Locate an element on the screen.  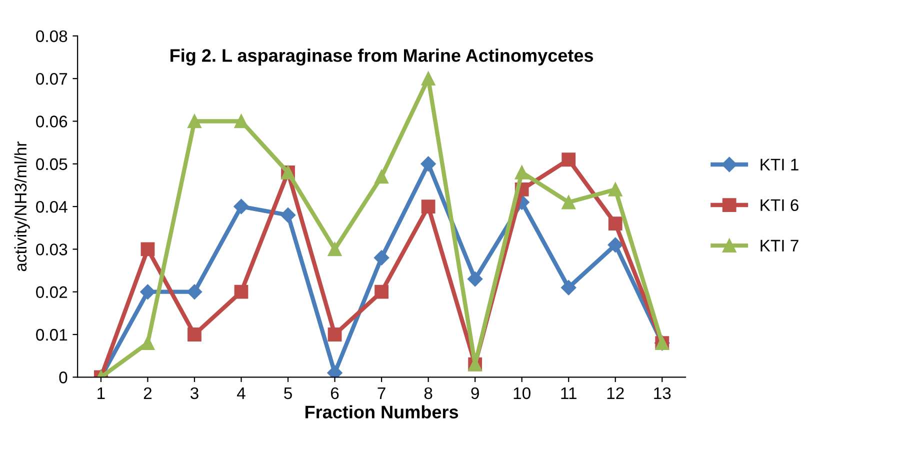
y-tick-label: 0.08 is located at coordinates (52, 36).